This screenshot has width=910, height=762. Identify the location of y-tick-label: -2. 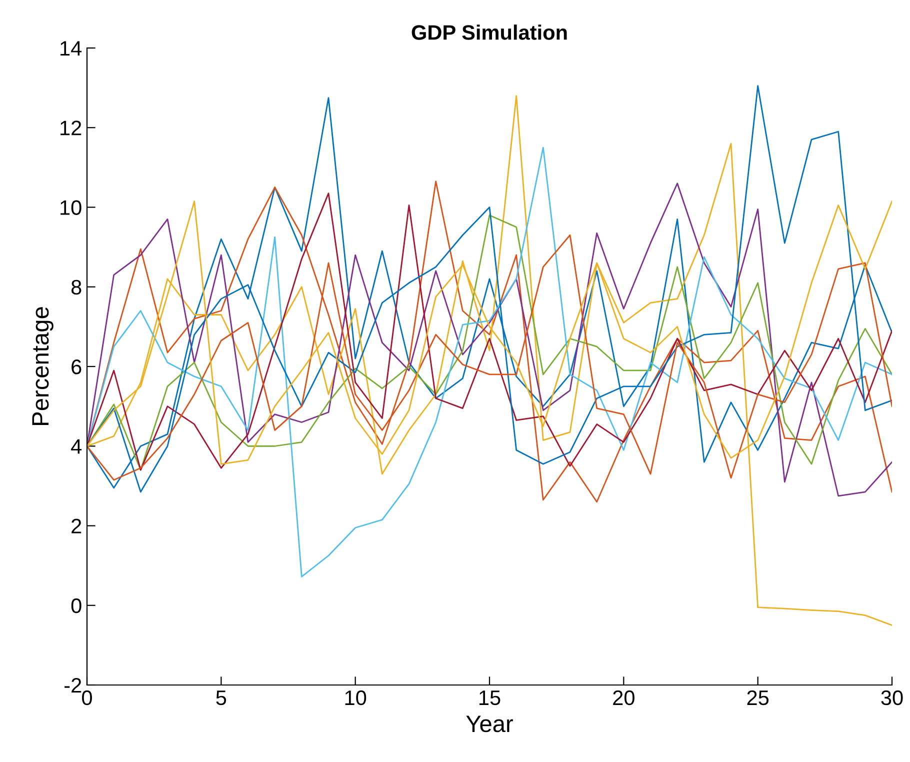
(73, 685).